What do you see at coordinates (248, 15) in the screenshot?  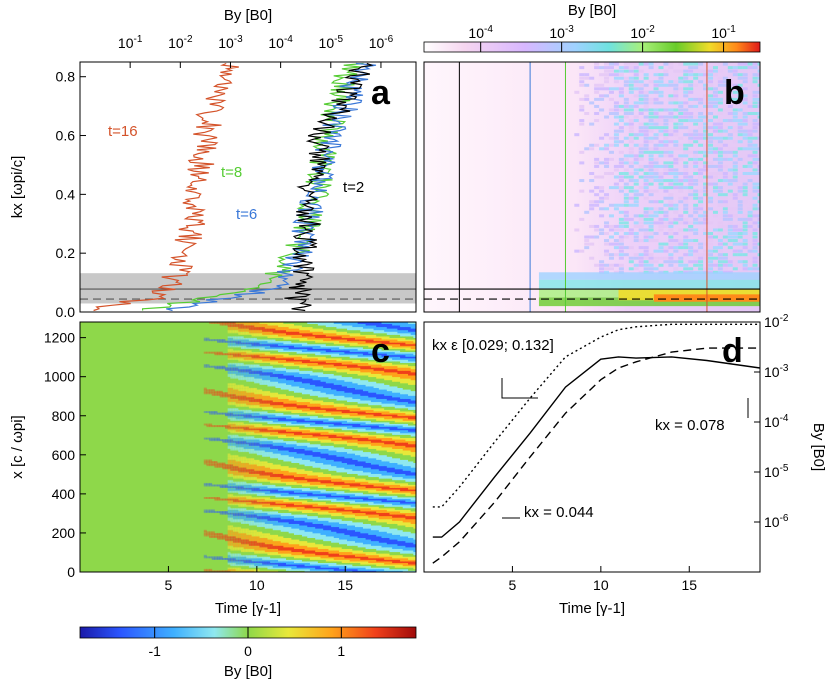 I see `panel-a-top-axis-label: By [B0]` at bounding box center [248, 15].